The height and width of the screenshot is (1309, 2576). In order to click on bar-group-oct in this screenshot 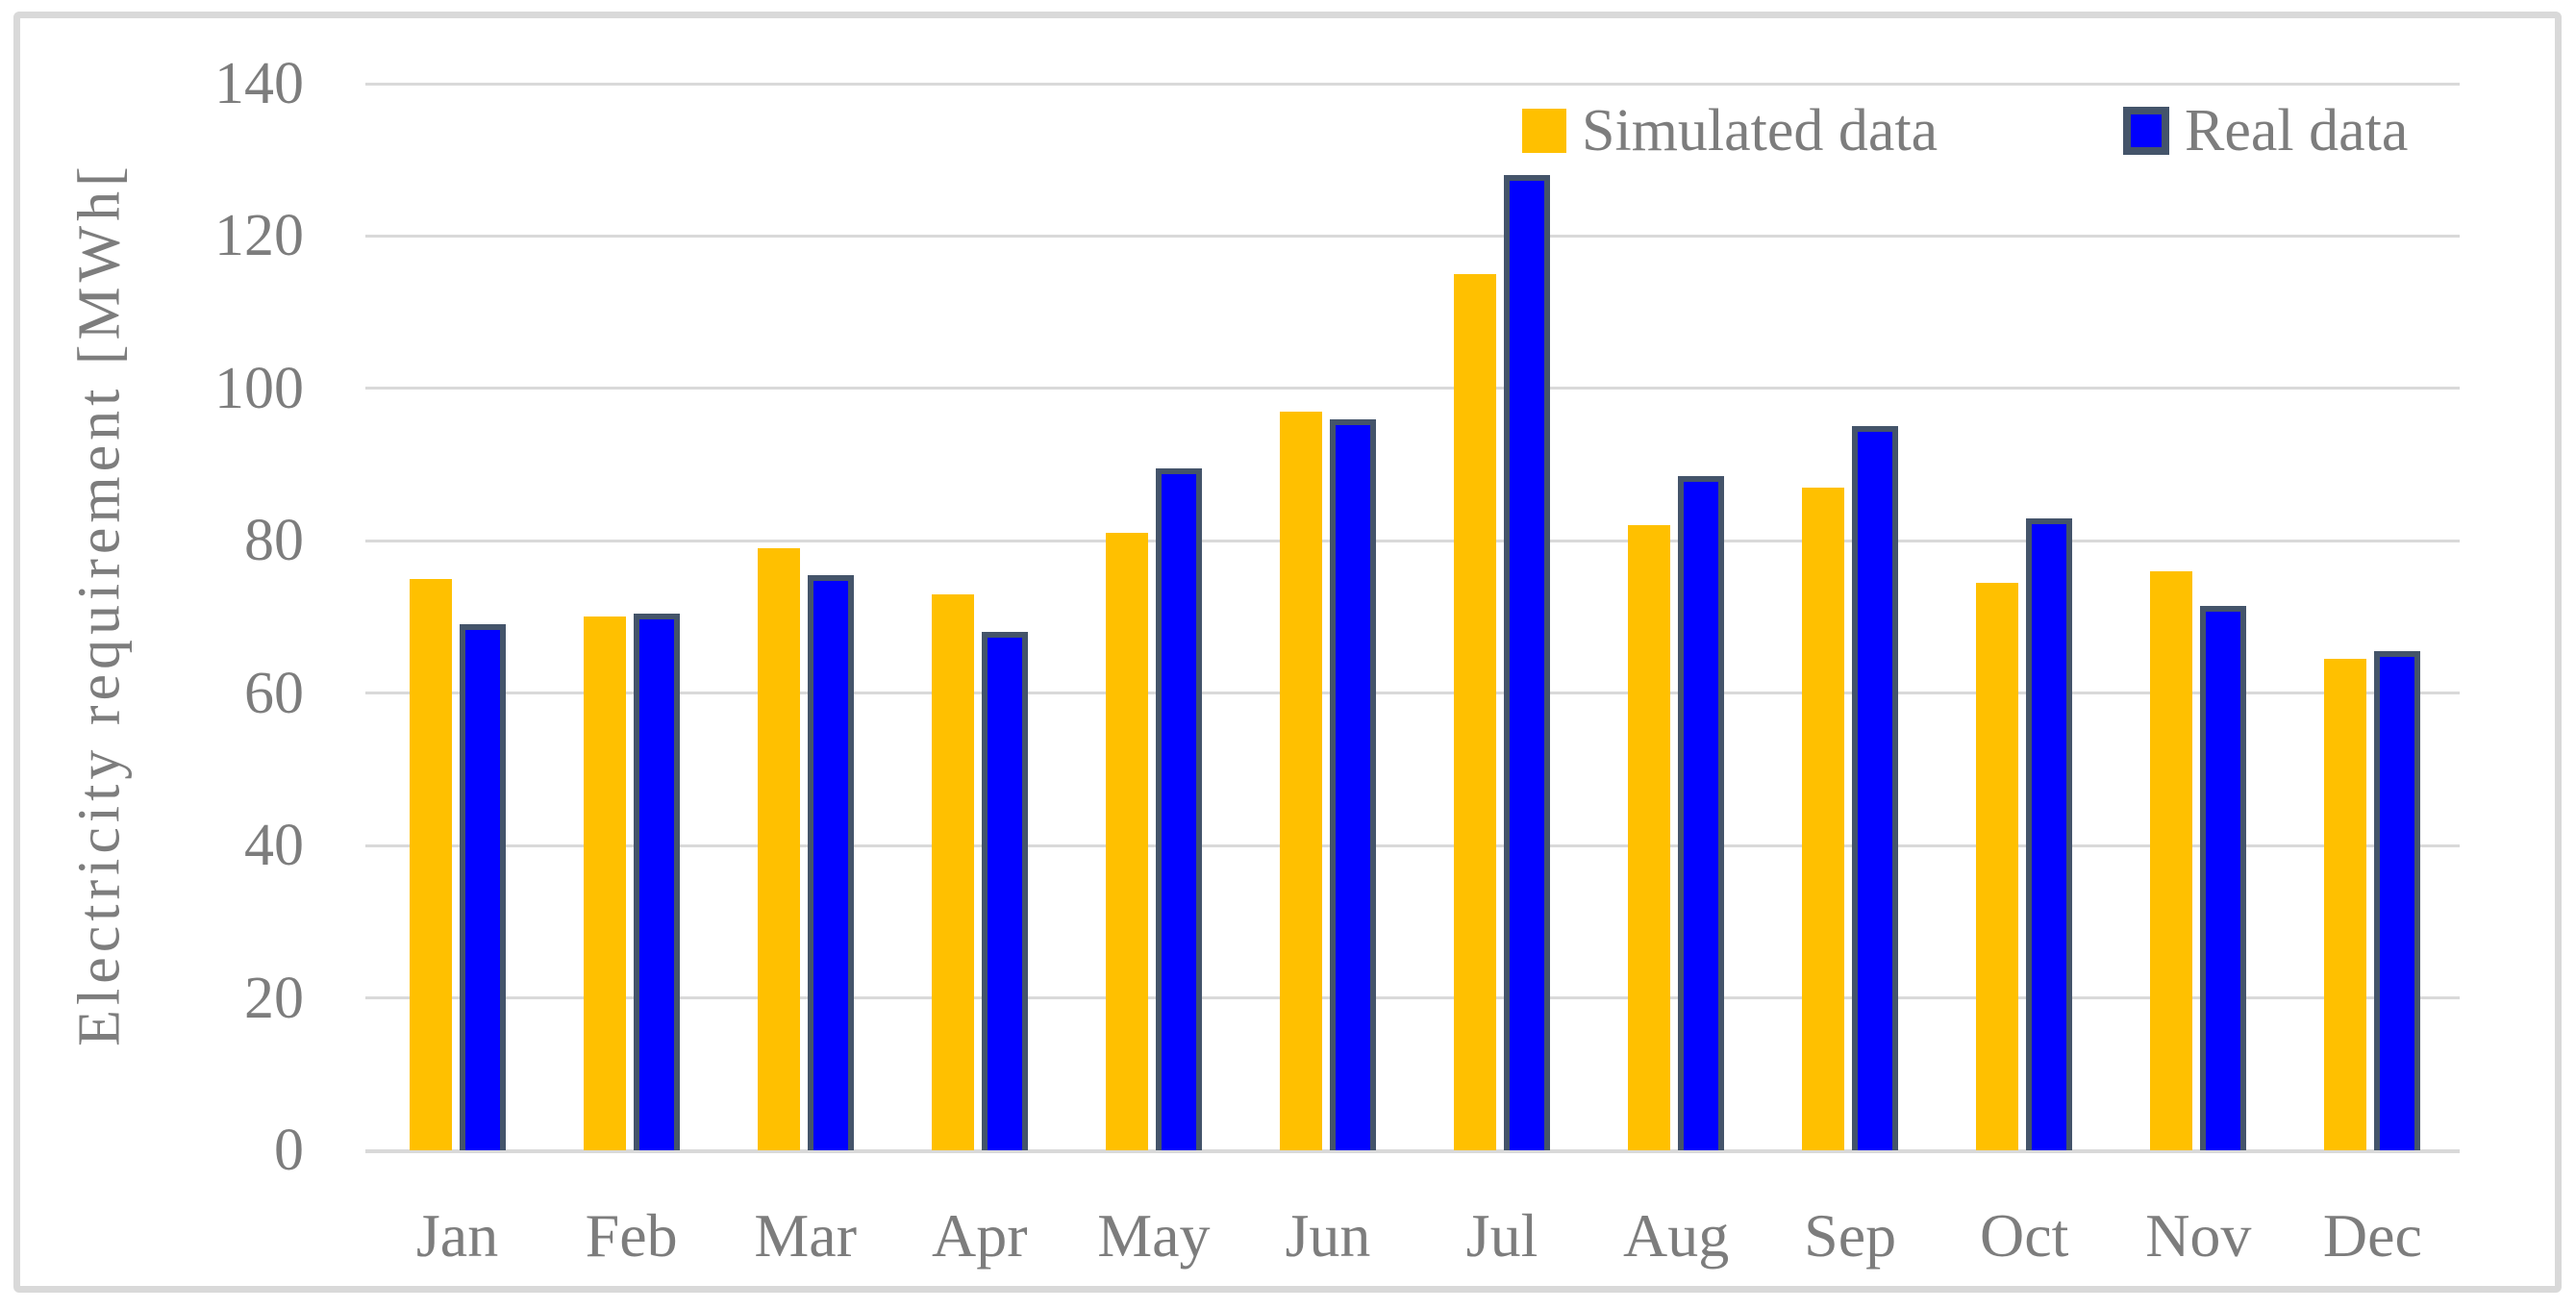, I will do `click(2025, 617)`.